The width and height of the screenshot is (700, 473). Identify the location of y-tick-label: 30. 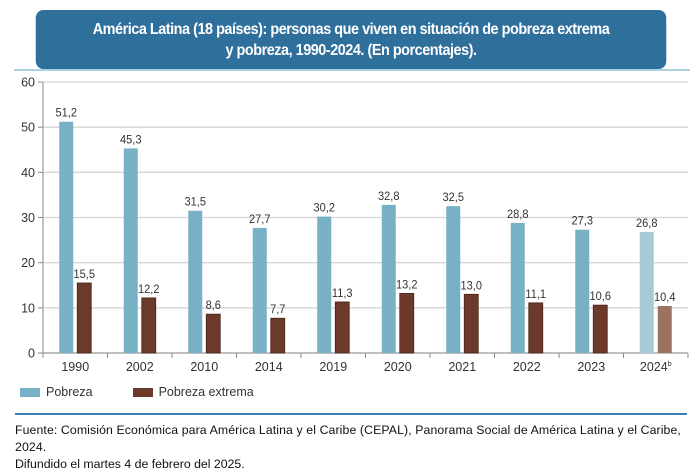
(28, 218).